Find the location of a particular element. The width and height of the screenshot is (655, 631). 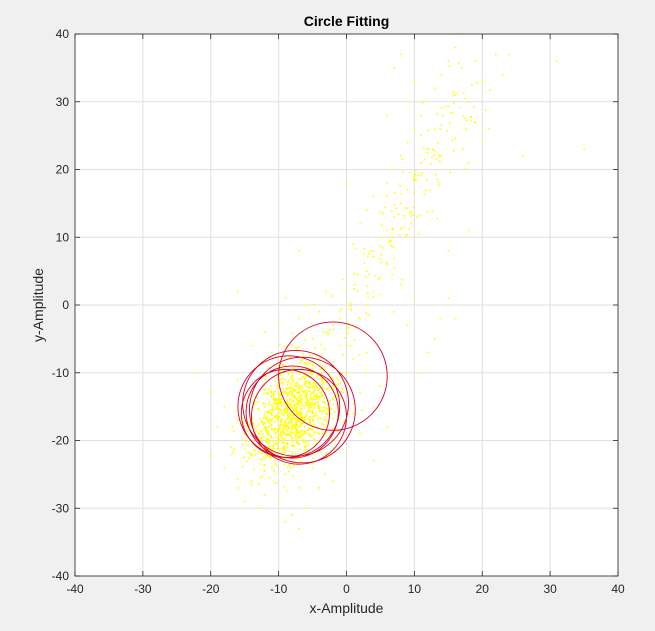

y-tick-label: 0 is located at coordinates (65, 305).